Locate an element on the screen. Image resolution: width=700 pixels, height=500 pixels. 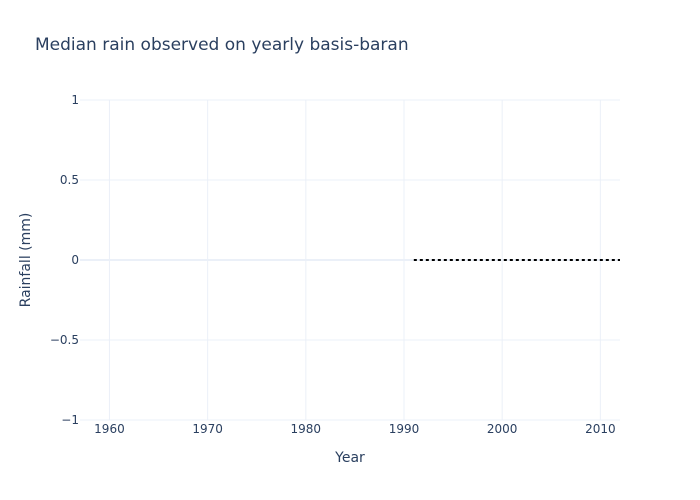
y-tick-label: 0.5 is located at coordinates (69, 180).